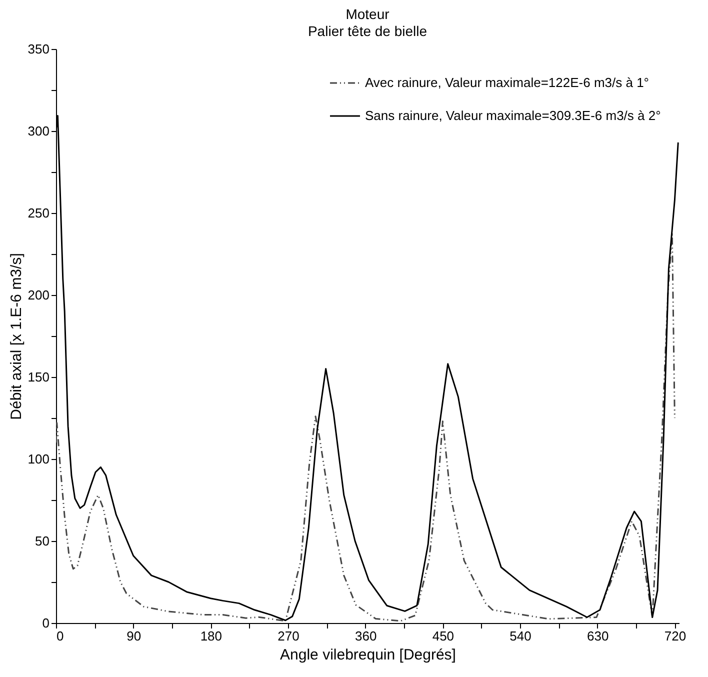 The width and height of the screenshot is (708, 677). I want to click on x-tick-label: 180, so click(211, 636).